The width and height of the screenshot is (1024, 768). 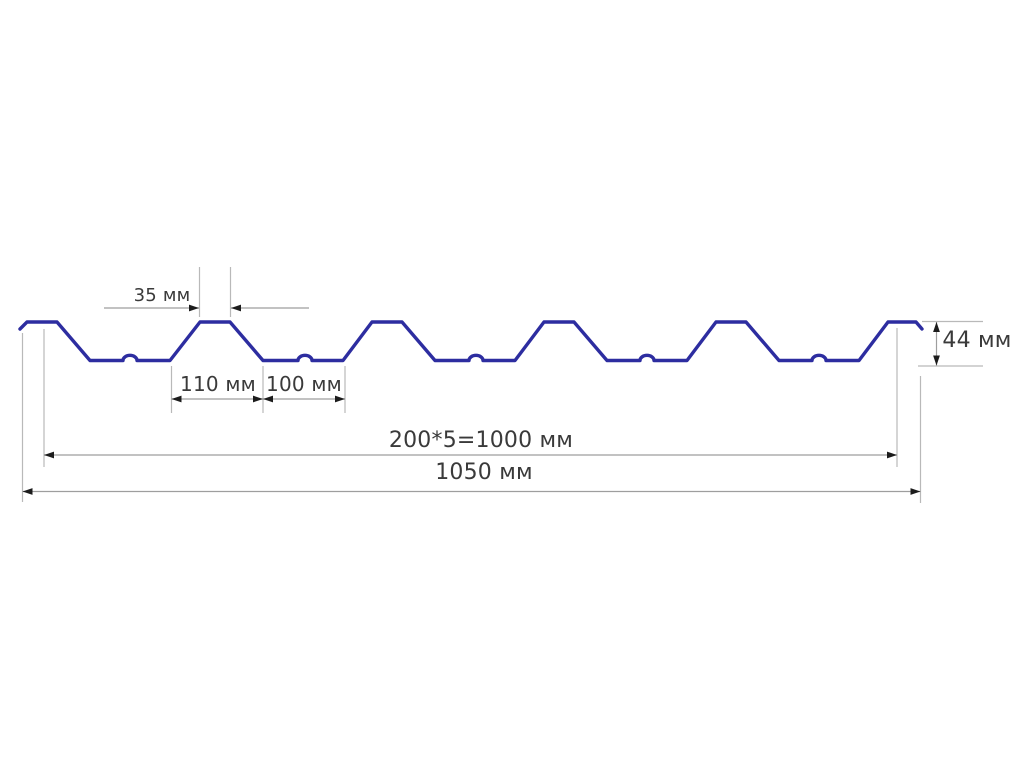 What do you see at coordinates (304, 384) in the screenshot?
I see `dim-label-valley-width: 100 мм` at bounding box center [304, 384].